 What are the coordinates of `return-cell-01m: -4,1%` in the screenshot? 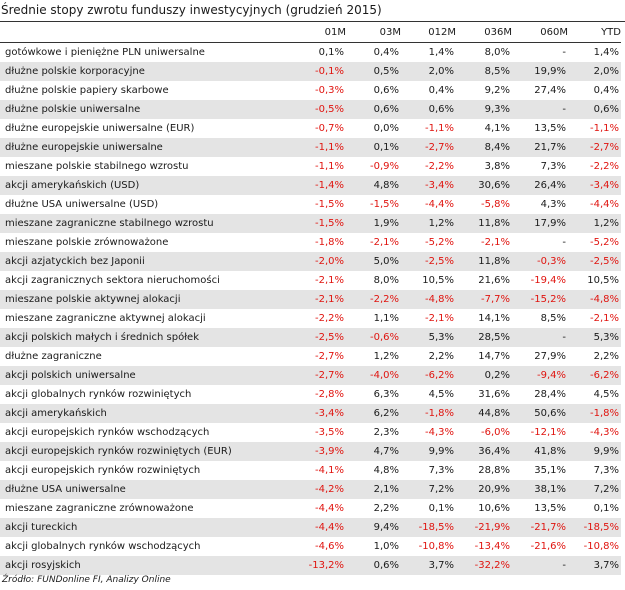 It's located at (329, 470).